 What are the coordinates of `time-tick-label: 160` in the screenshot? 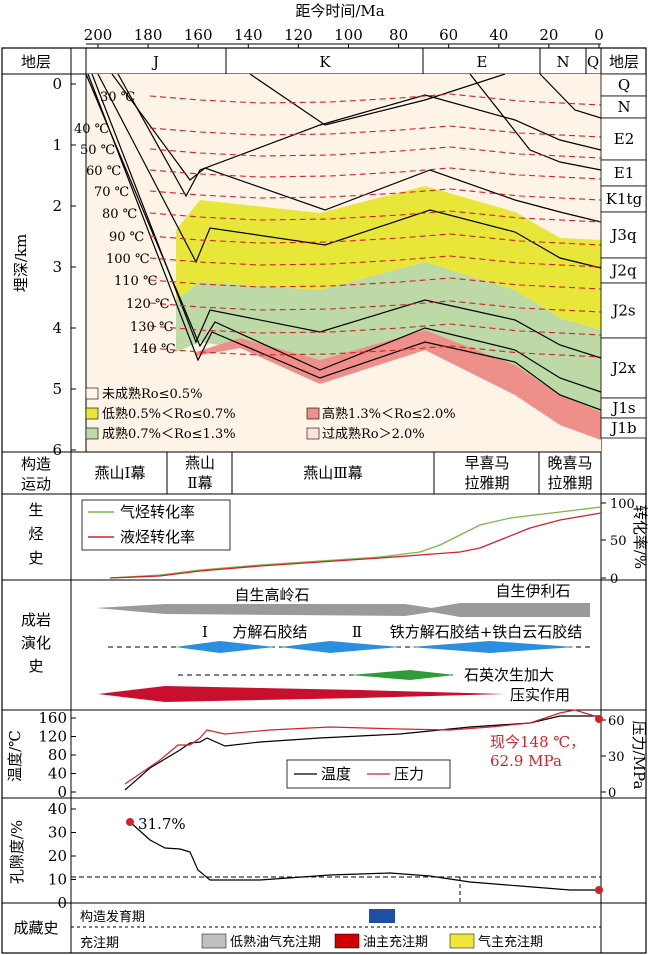 It's located at (198, 35).